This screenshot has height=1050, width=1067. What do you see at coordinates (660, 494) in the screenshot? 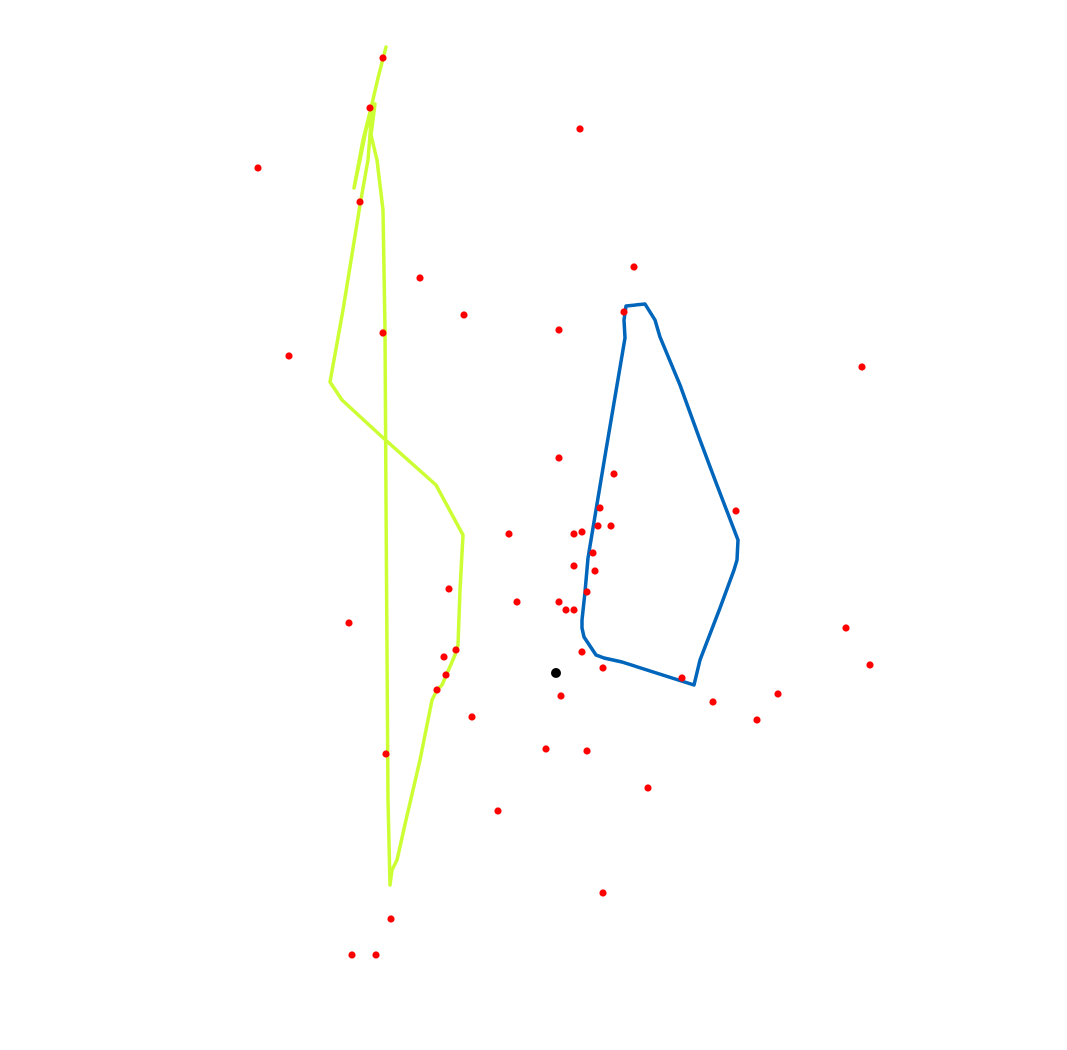
I see `blue-route-line` at bounding box center [660, 494].